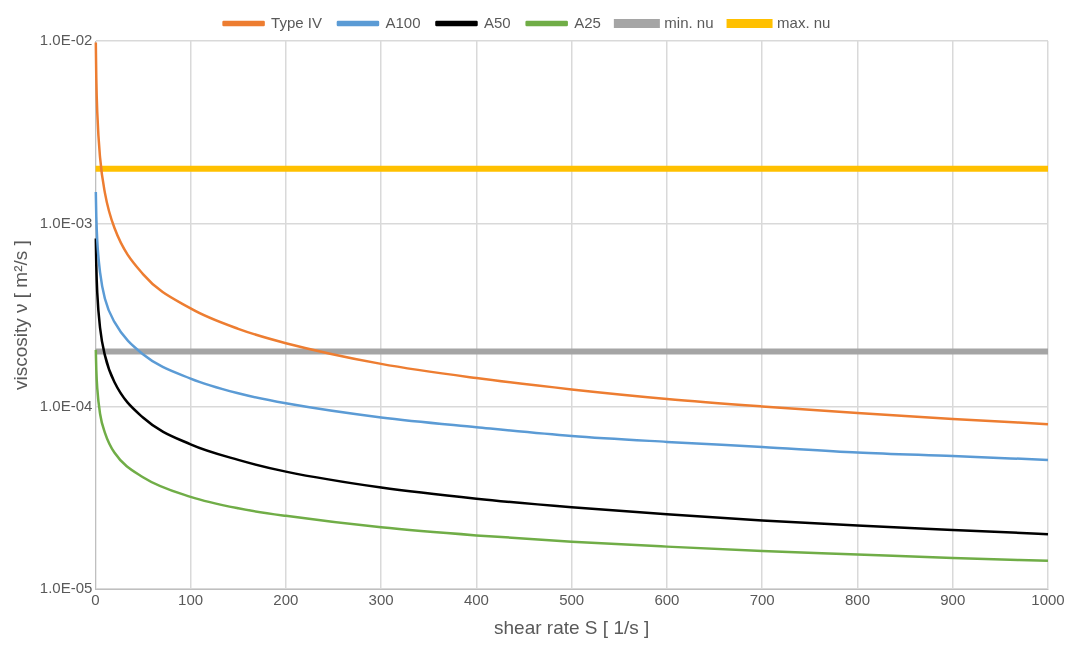 This screenshot has width=1076, height=648. I want to click on legend-label: A25, so click(587, 22).